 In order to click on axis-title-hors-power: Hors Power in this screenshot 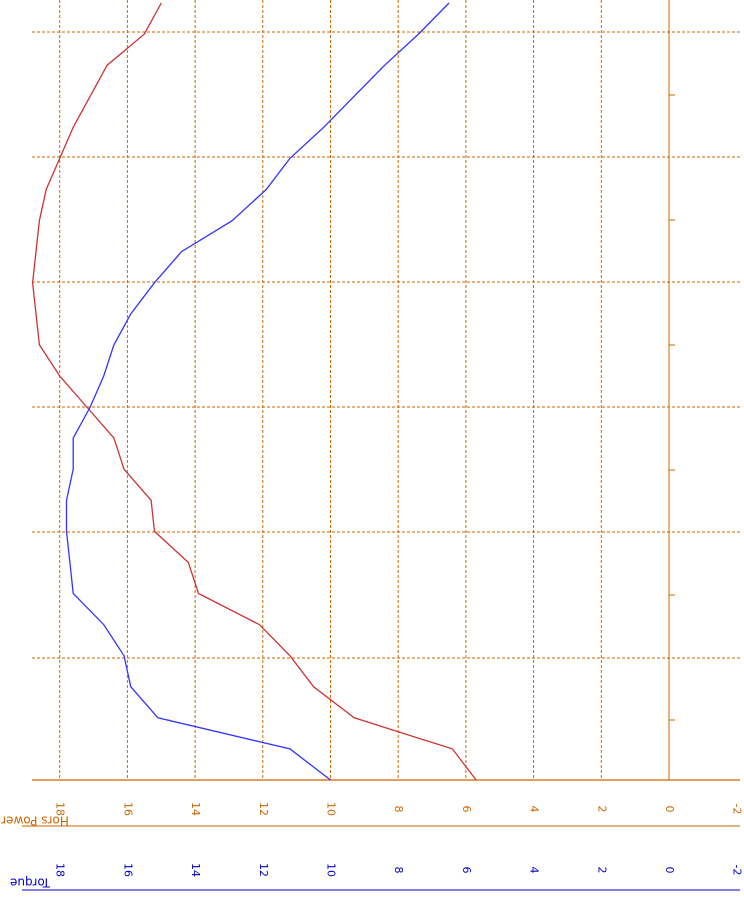, I will do `click(35, 821)`.